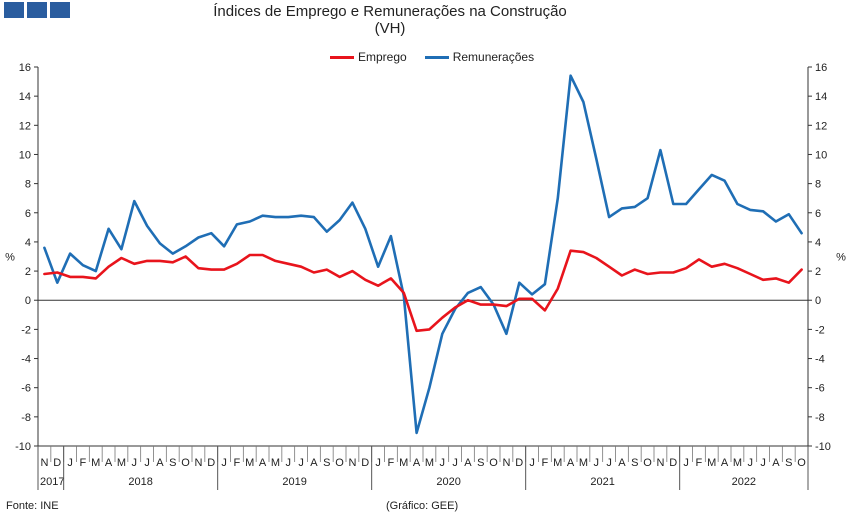 This screenshot has height=518, width=851. Describe the element at coordinates (818, 272) in the screenshot. I see `y-tick-label-right: 2` at that location.